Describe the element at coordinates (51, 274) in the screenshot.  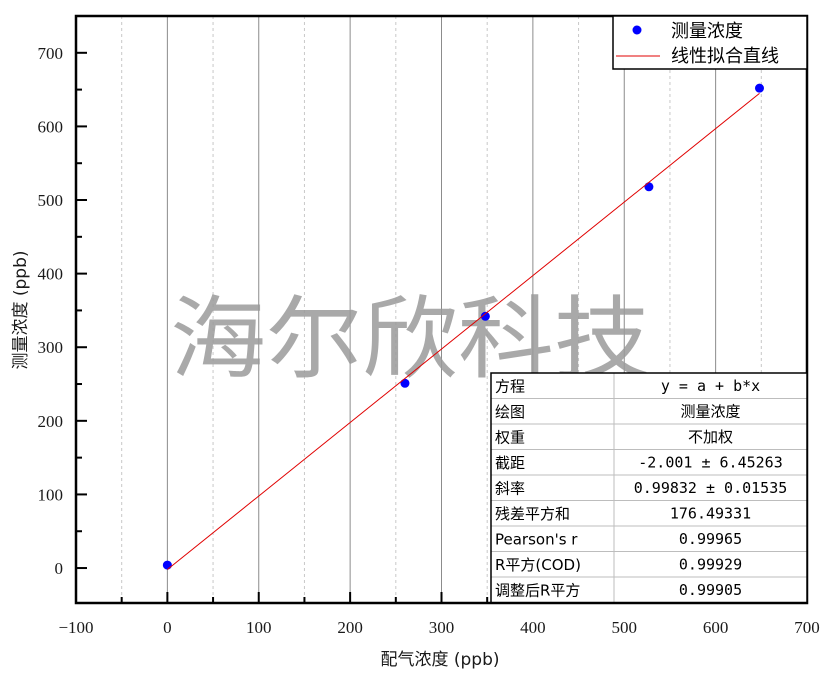
I see `y-tick-label: 400` at that location.